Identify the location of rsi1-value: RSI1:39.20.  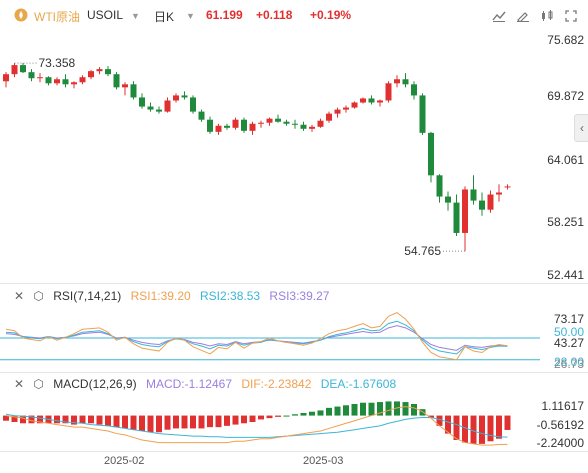
(160, 296).